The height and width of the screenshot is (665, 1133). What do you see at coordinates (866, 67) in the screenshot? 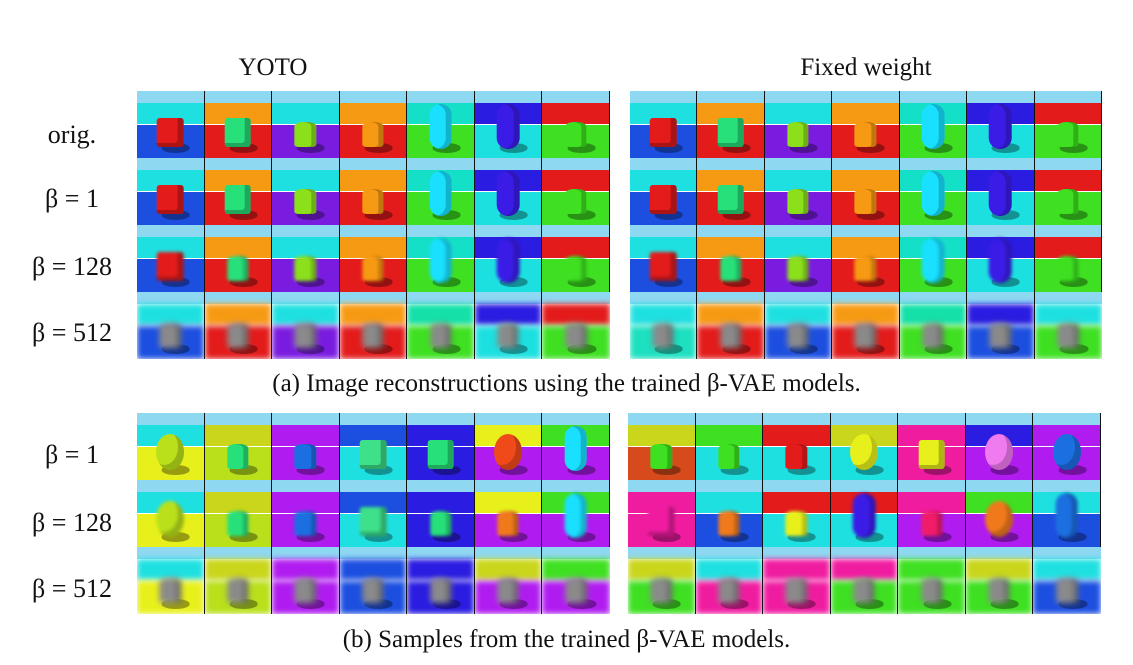
I see `column-title-fixed-weight: Fixed weight` at bounding box center [866, 67].